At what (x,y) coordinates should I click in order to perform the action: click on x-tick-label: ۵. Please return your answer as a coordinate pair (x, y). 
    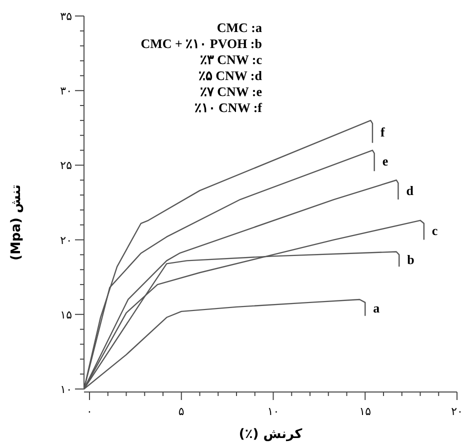
    Looking at the image, I should click on (181, 411).